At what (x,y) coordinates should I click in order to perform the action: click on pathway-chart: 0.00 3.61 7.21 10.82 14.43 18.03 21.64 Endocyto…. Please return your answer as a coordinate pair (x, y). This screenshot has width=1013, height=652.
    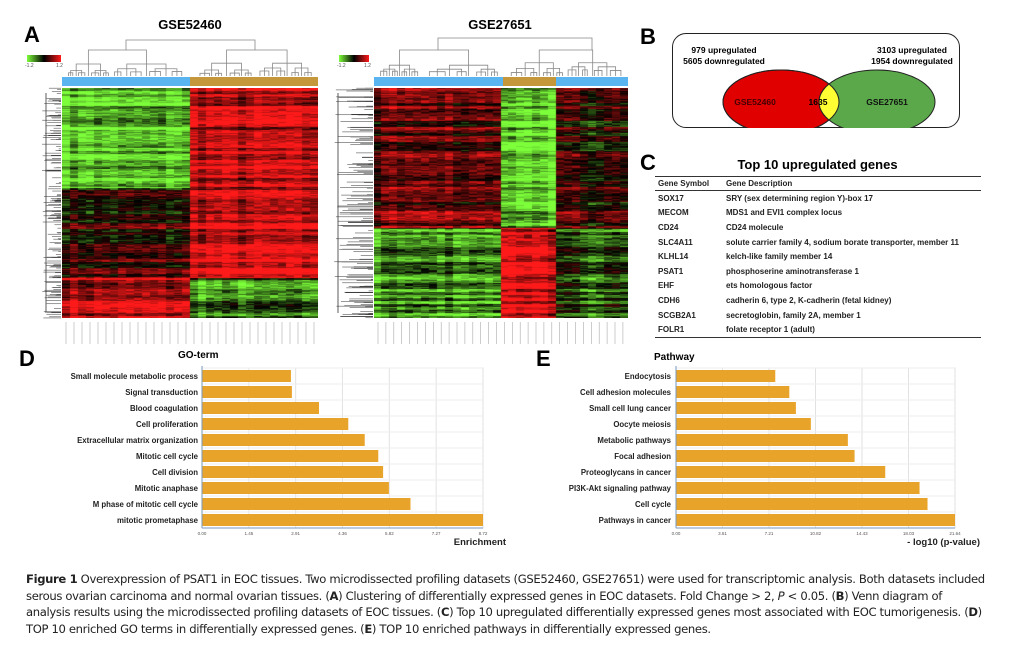
    Looking at the image, I should click on (774, 457).